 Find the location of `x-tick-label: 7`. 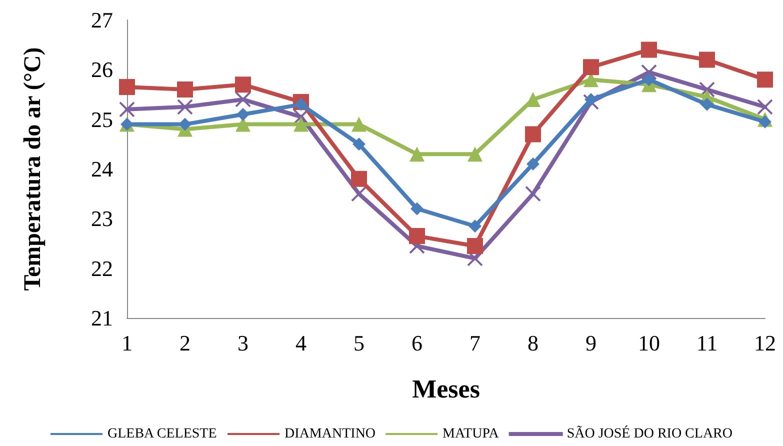

x-tick-label: 7 is located at coordinates (475, 343).